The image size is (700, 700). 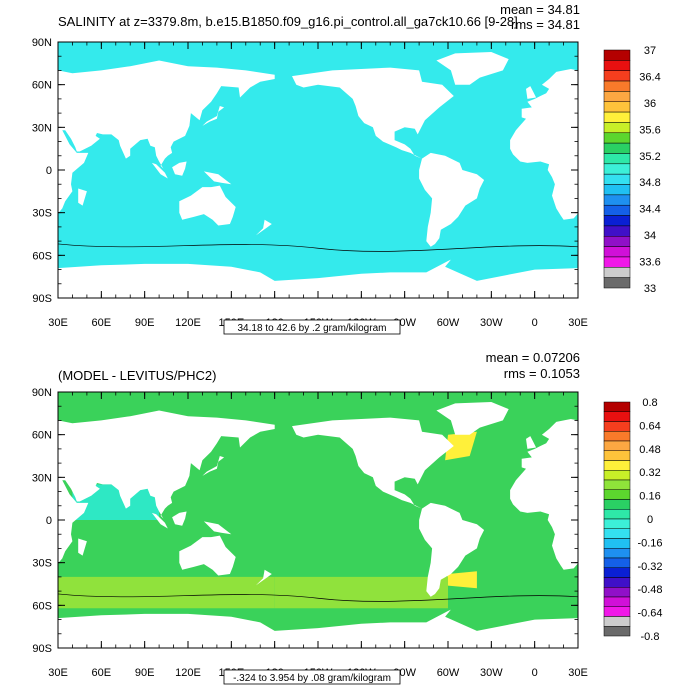 I want to click on land-australia, so click(x=207, y=205).